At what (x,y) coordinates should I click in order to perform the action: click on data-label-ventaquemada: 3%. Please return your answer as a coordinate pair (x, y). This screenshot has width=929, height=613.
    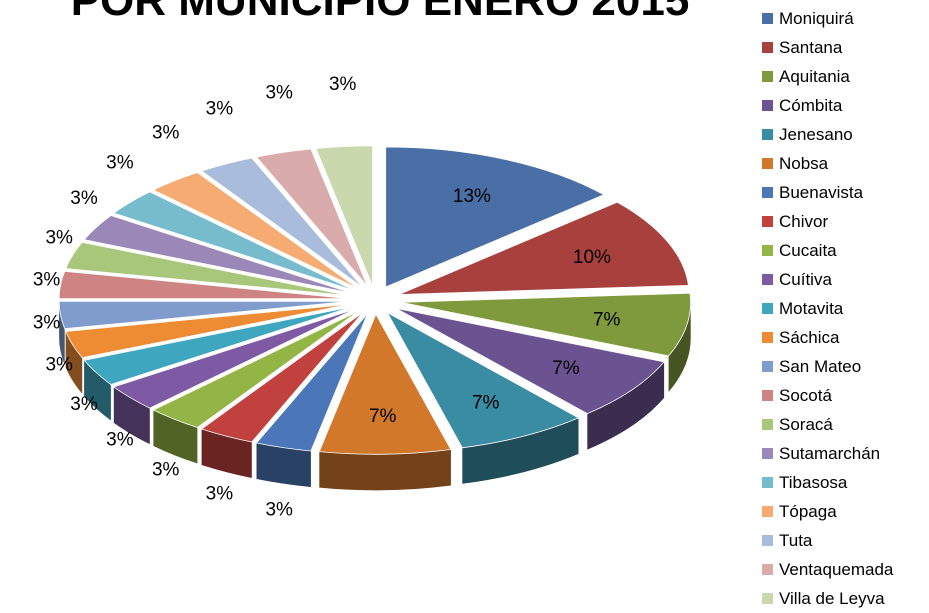
    Looking at the image, I should click on (279, 92).